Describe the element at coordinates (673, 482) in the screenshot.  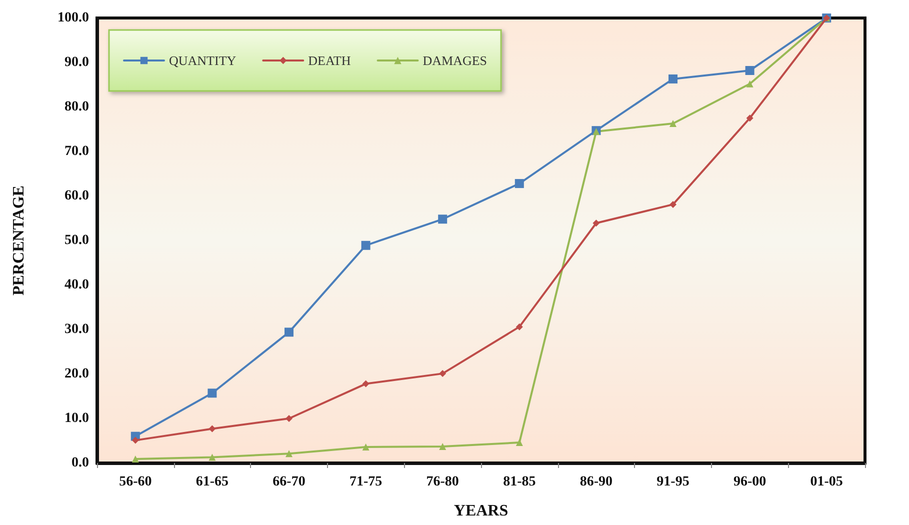
I see `x-tick-label: 91-95` at that location.